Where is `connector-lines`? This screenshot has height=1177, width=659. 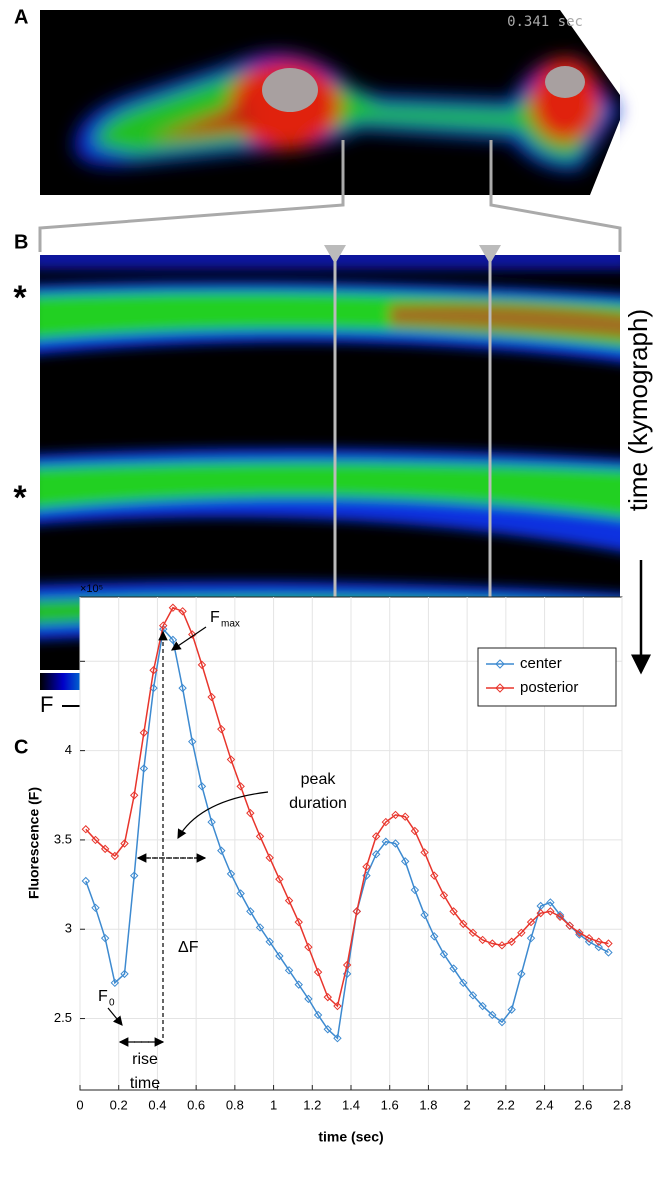
connector-lines is located at coordinates (330, 196).